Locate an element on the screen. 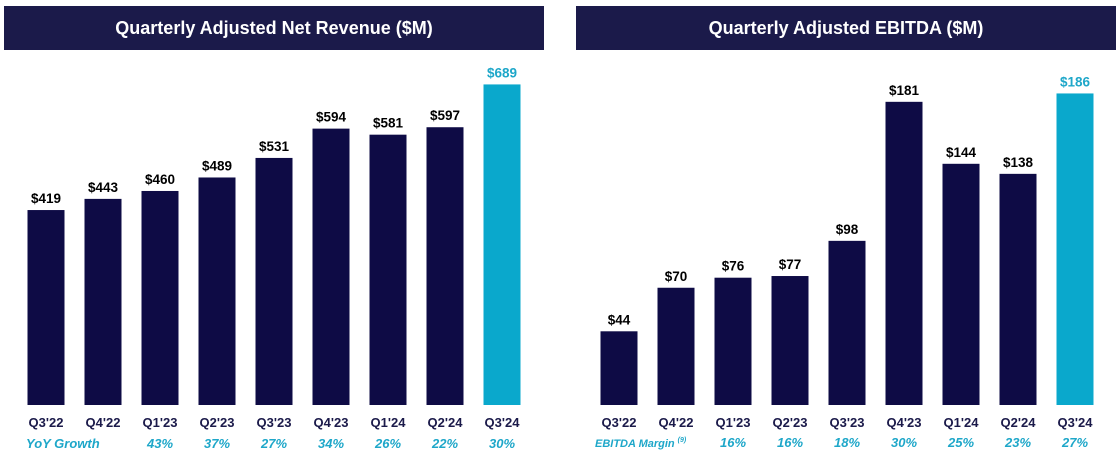 The width and height of the screenshot is (1120, 458). value-label: $76 is located at coordinates (733, 266).